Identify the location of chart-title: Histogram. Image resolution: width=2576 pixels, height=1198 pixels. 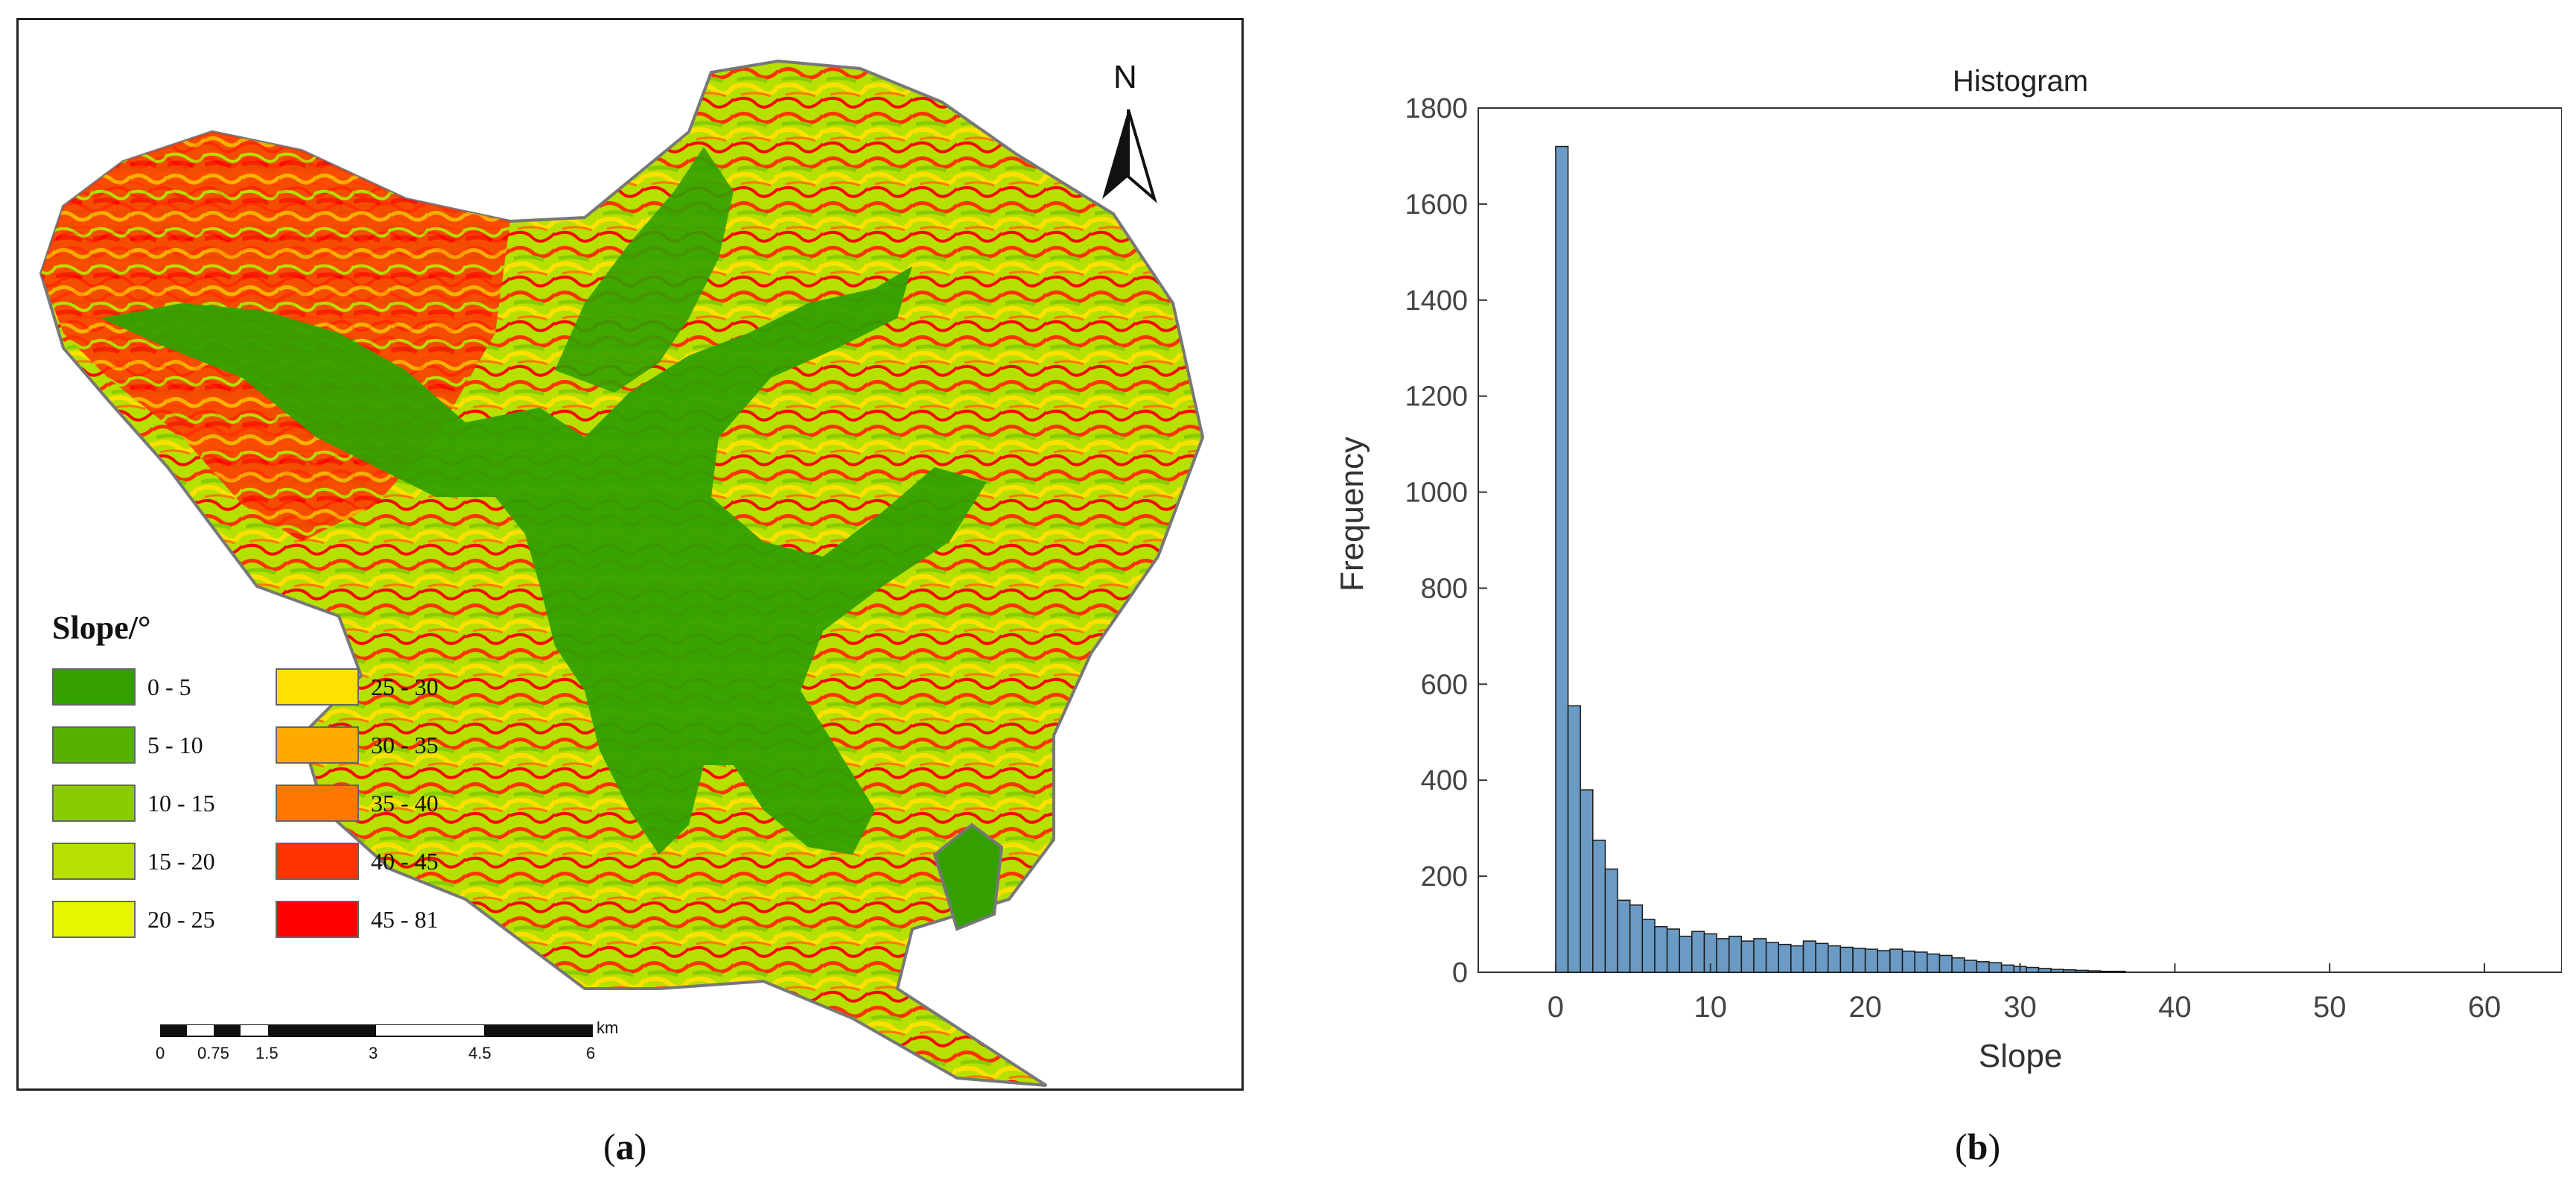
(2020, 81).